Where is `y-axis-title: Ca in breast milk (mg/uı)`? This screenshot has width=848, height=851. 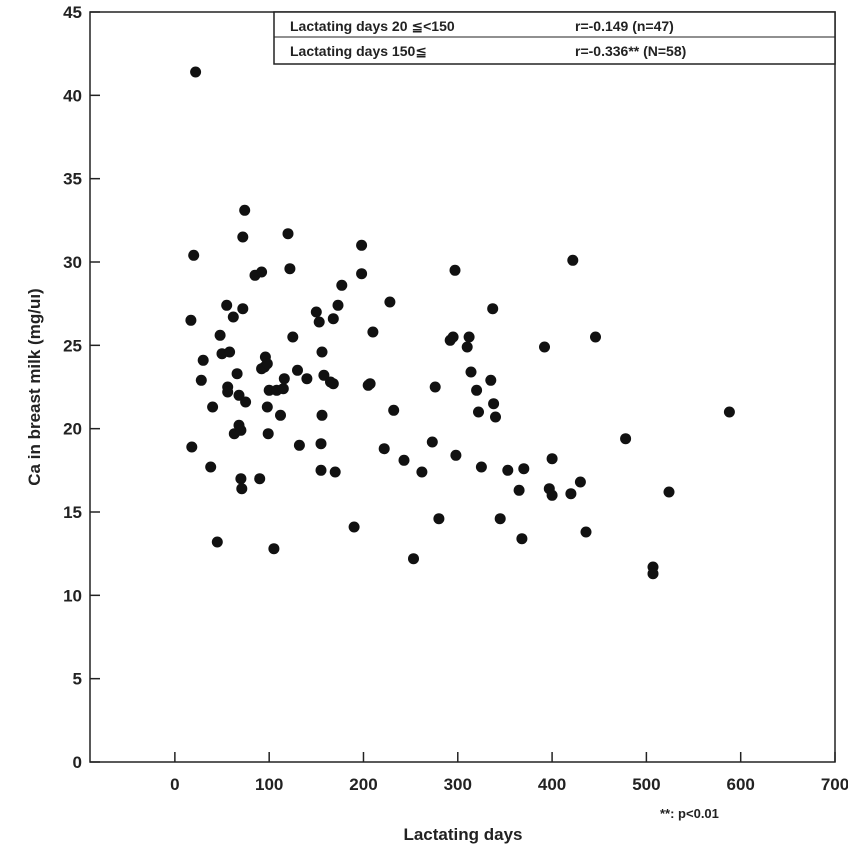 y-axis-title: Ca in breast milk (mg/uı) is located at coordinates (34, 386).